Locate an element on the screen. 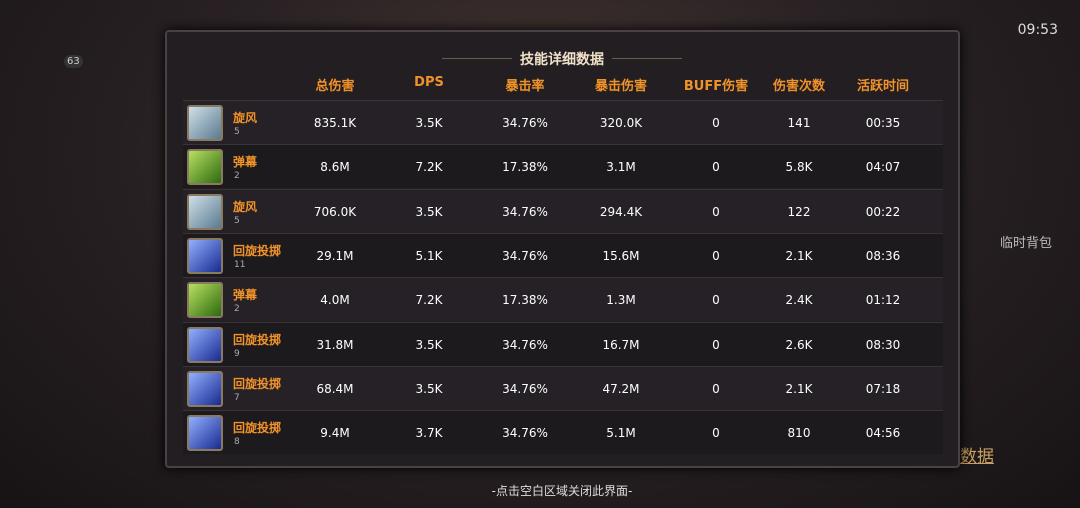 The image size is (1080, 508). stat-value: 320.0K is located at coordinates (621, 123).